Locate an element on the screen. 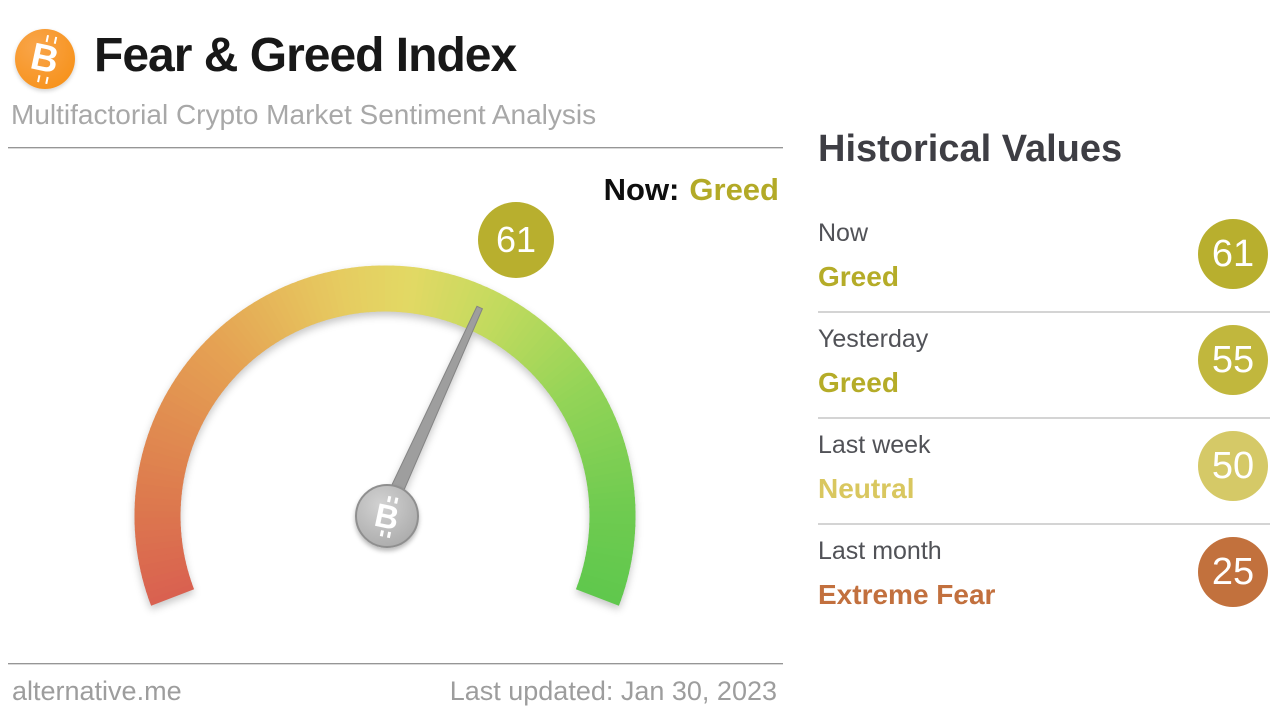 Image resolution: width=1280 pixels, height=720 pixels. bitcoin-icon: B is located at coordinates (387, 516).